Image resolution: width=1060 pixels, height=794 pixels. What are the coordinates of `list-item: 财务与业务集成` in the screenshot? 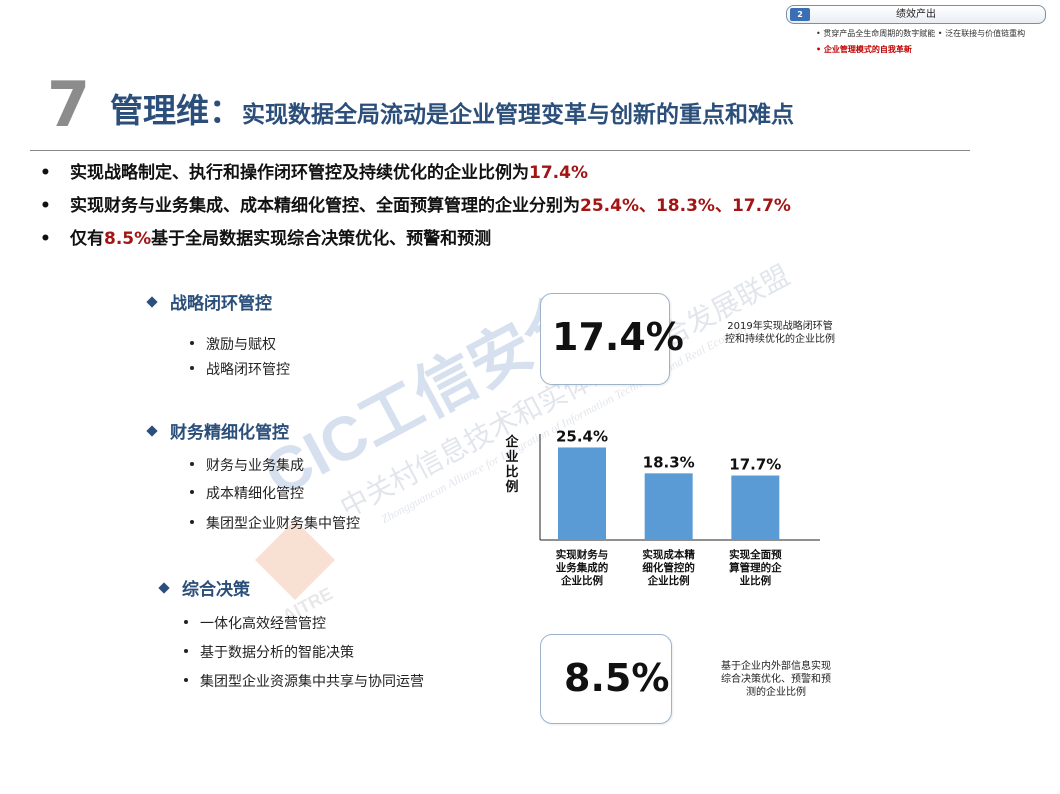 It's located at (247, 465).